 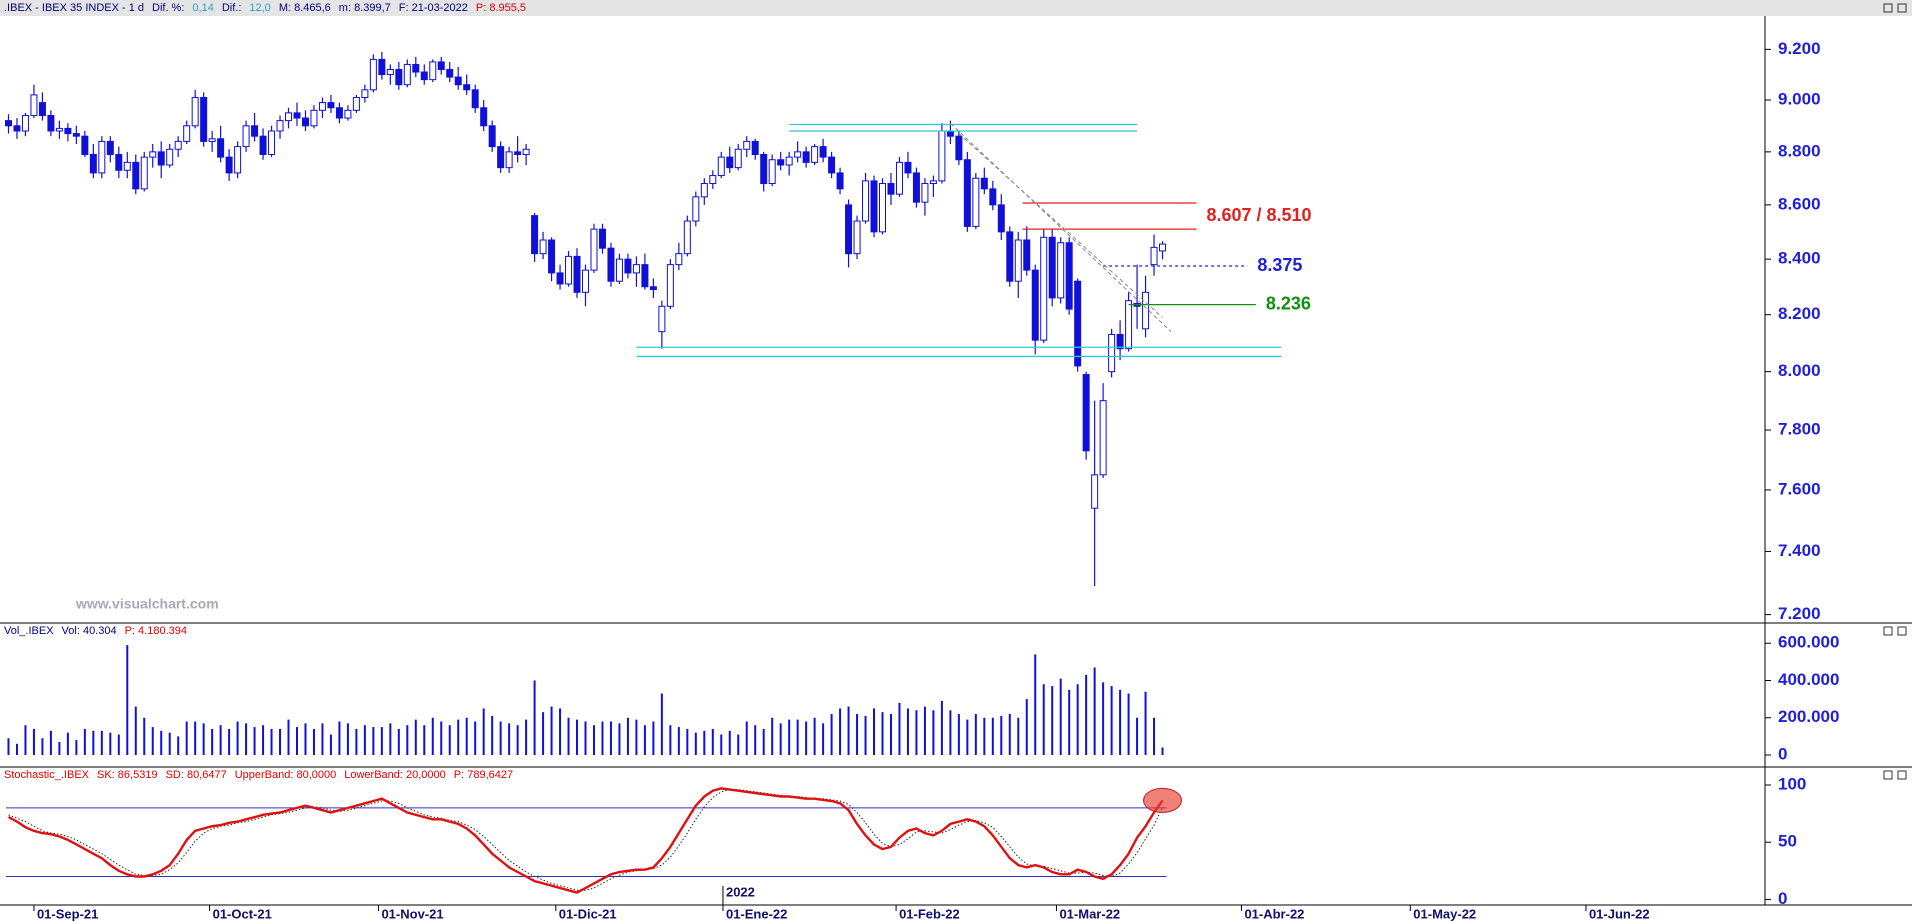 I want to click on level-label: 8.607 / 8.510, so click(x=1258, y=215).